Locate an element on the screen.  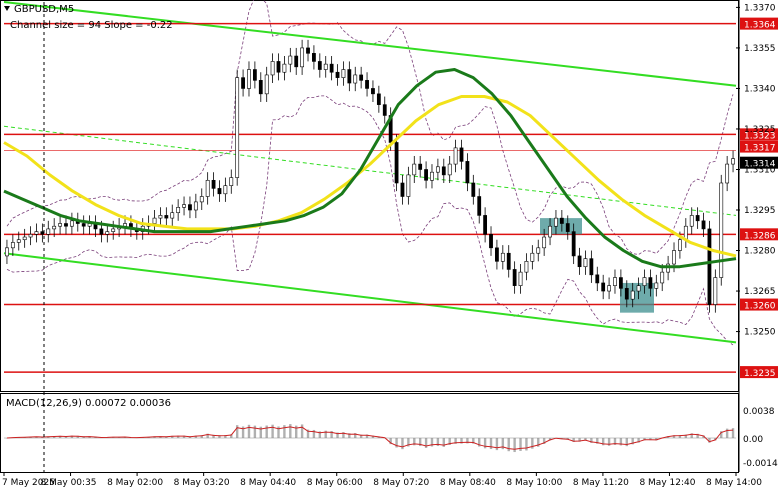
level-label-2: 1.3286 is located at coordinates (760, 236).